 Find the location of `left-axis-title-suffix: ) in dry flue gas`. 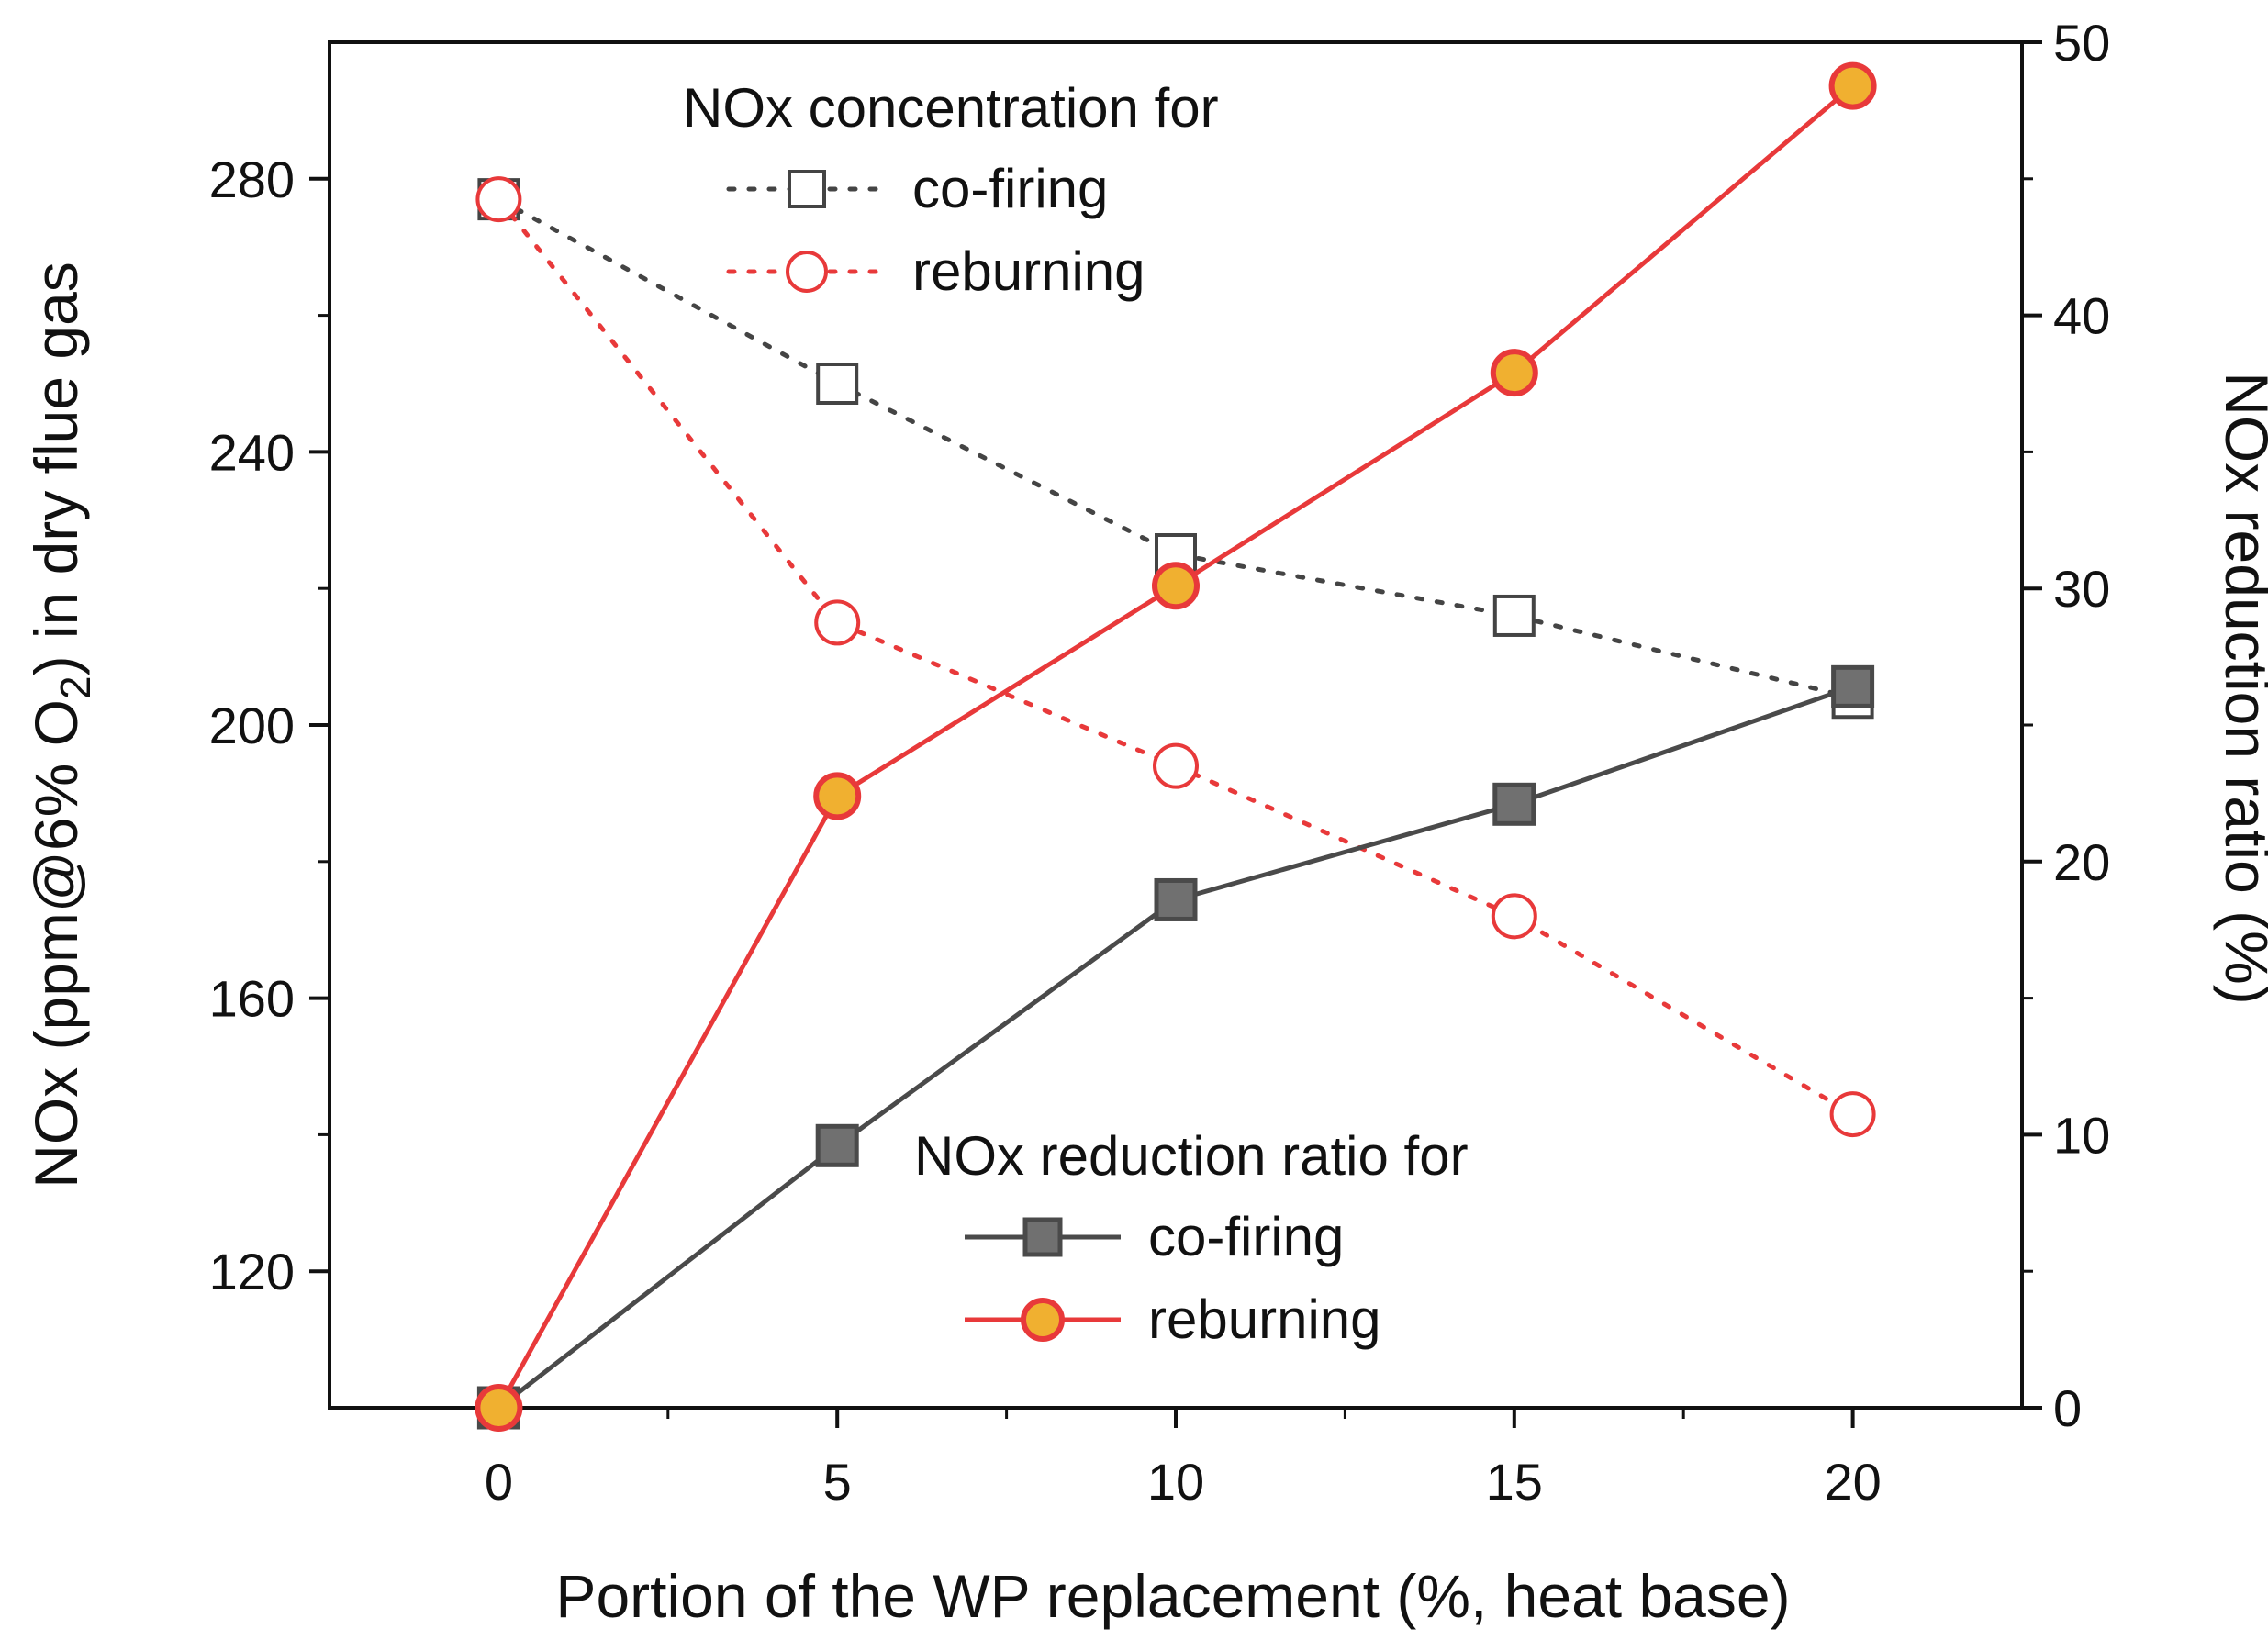

left-axis-title-suffix: ) in dry flue gas is located at coordinates (56, 468).